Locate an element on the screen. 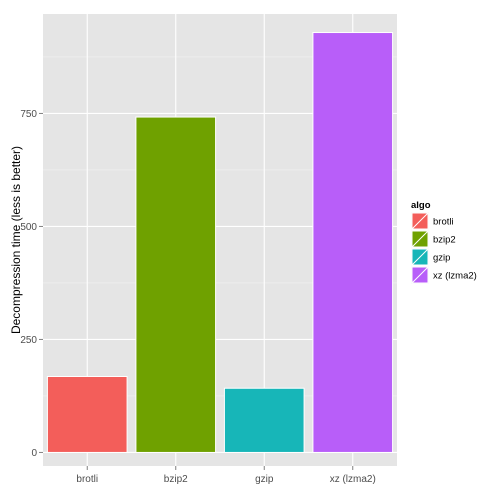 This screenshot has height=504, width=504. legend-label: brotli is located at coordinates (443, 222).